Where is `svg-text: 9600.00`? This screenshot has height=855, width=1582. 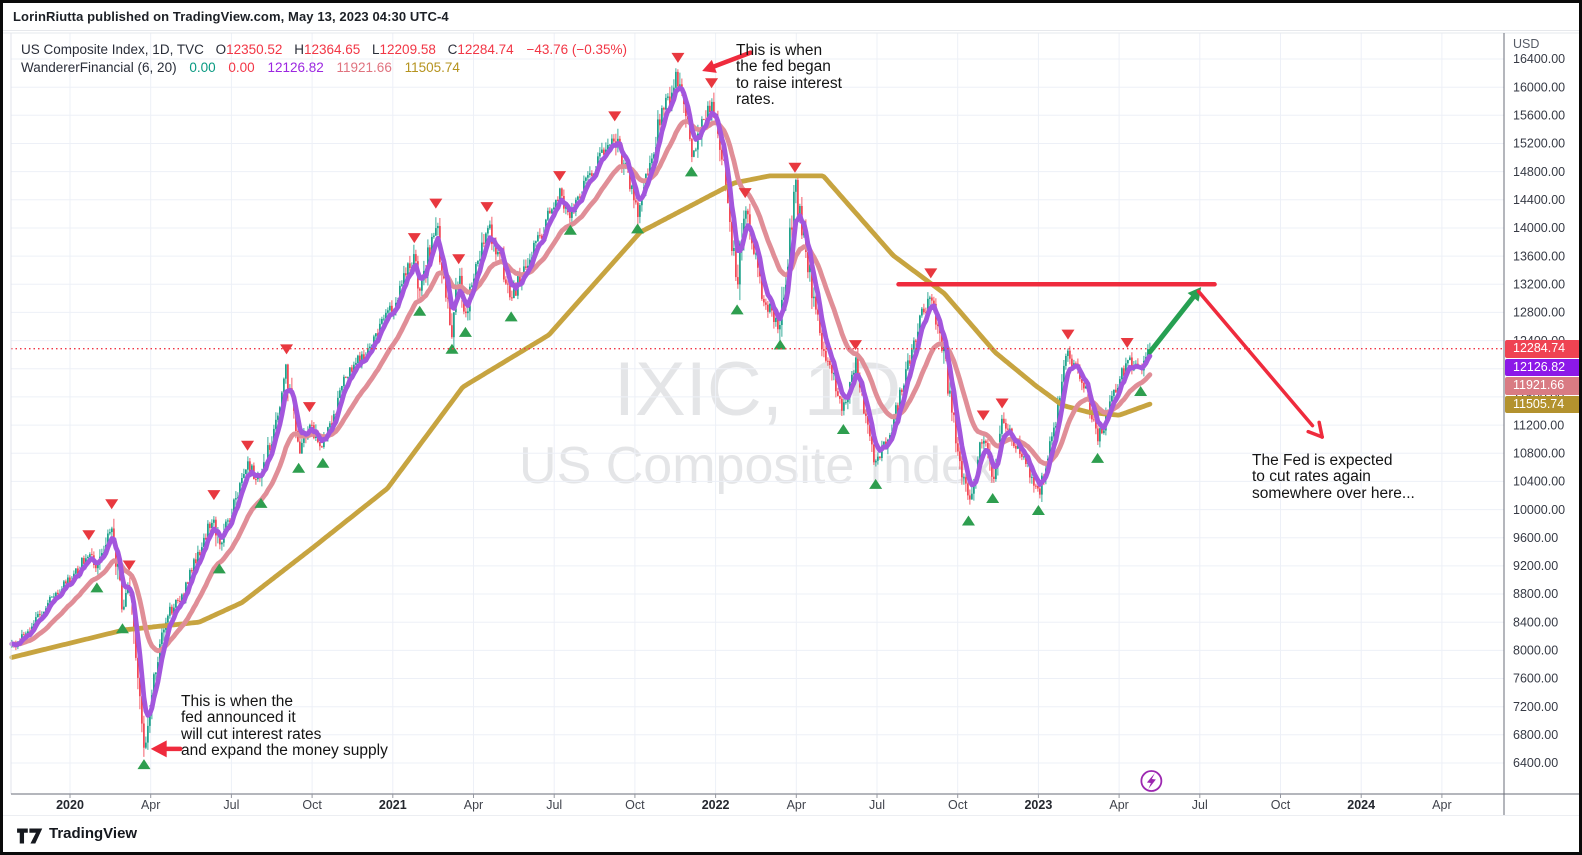 svg-text: 9600.00 is located at coordinates (1535, 538).